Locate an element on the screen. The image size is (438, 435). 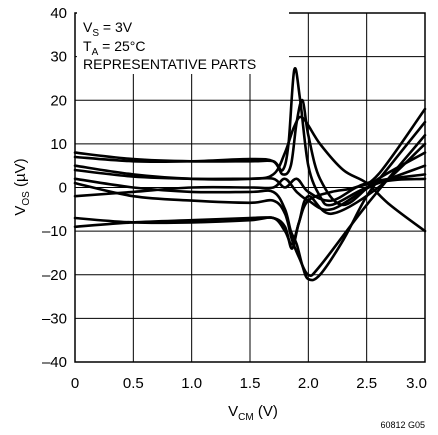
y-tick-label: 0 is located at coordinates (63, 188).